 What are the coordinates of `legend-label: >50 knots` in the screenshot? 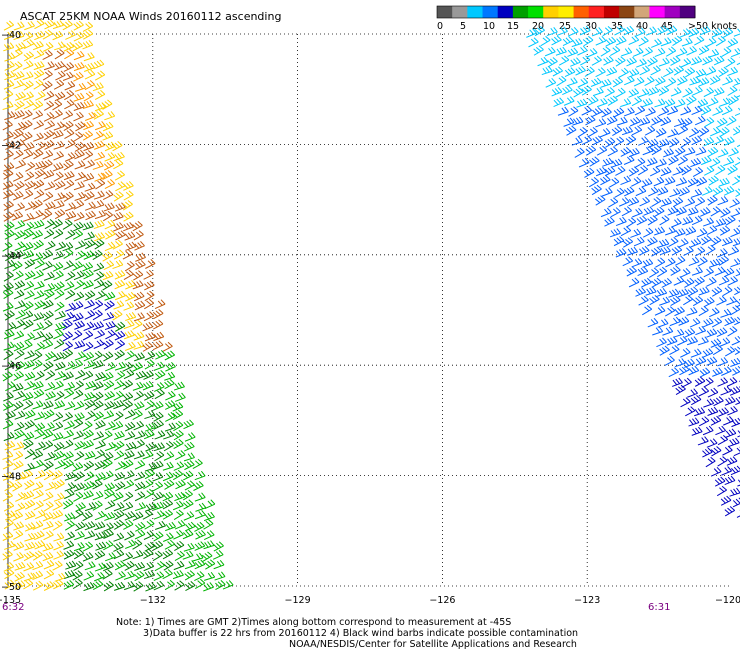 It's located at (712, 26).